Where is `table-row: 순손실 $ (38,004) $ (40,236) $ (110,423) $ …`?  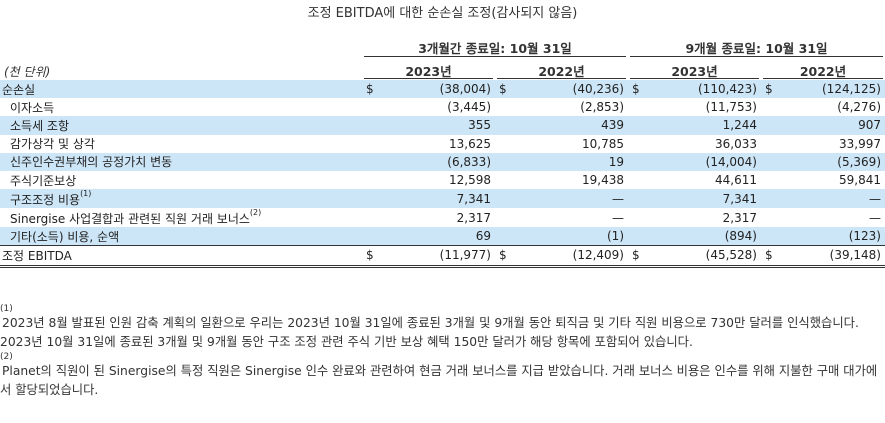
table-row: 순손실 $ (38,004) $ (40,236) $ (110,423) $ … is located at coordinates (442, 89).